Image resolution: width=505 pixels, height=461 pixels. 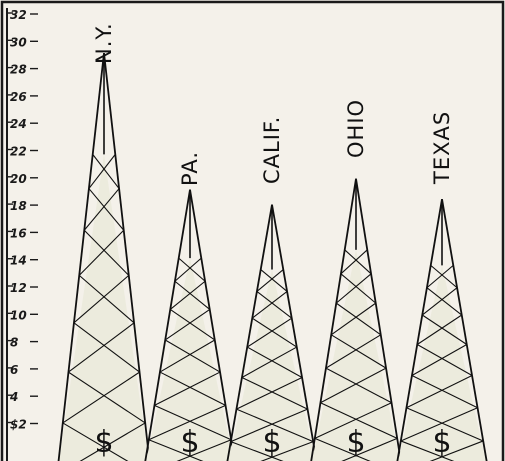 What do you see at coordinates (18, 315) in the screenshot?
I see `y-tick-label: 10` at bounding box center [18, 315].